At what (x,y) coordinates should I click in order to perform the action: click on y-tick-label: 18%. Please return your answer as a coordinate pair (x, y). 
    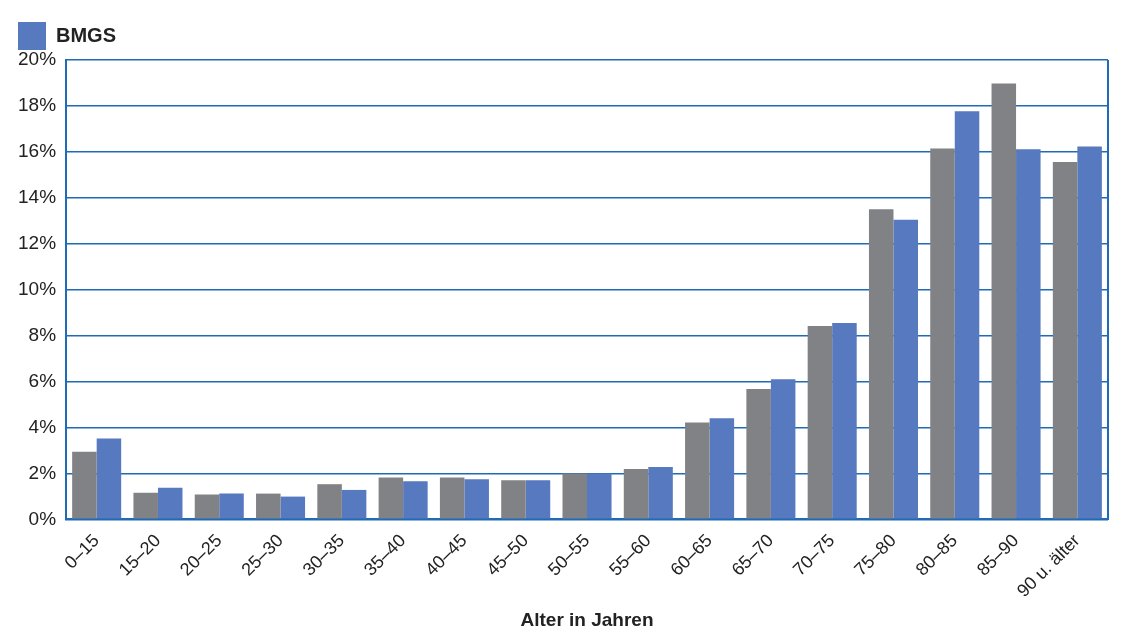
    Looking at the image, I should click on (37, 105).